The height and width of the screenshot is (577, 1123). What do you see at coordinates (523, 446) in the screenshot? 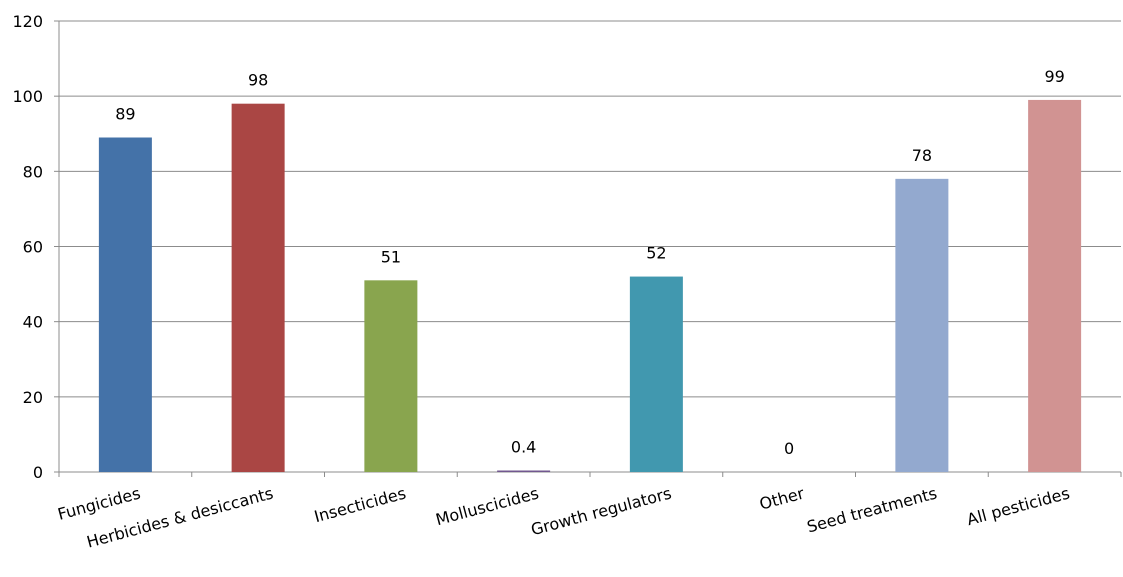
I see `data-label: 0.4` at bounding box center [523, 446].